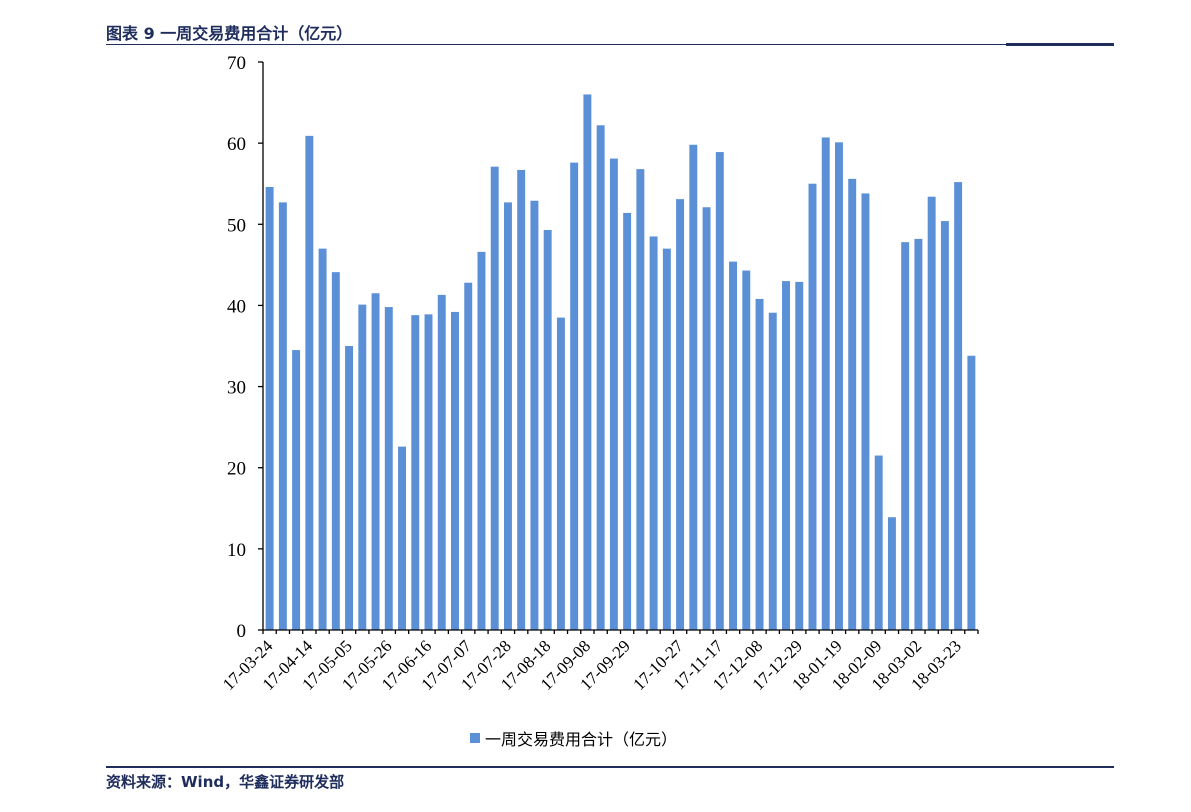 Image resolution: width=1191 pixels, height=812 pixels. I want to click on y-tick-label: 50, so click(236, 225).